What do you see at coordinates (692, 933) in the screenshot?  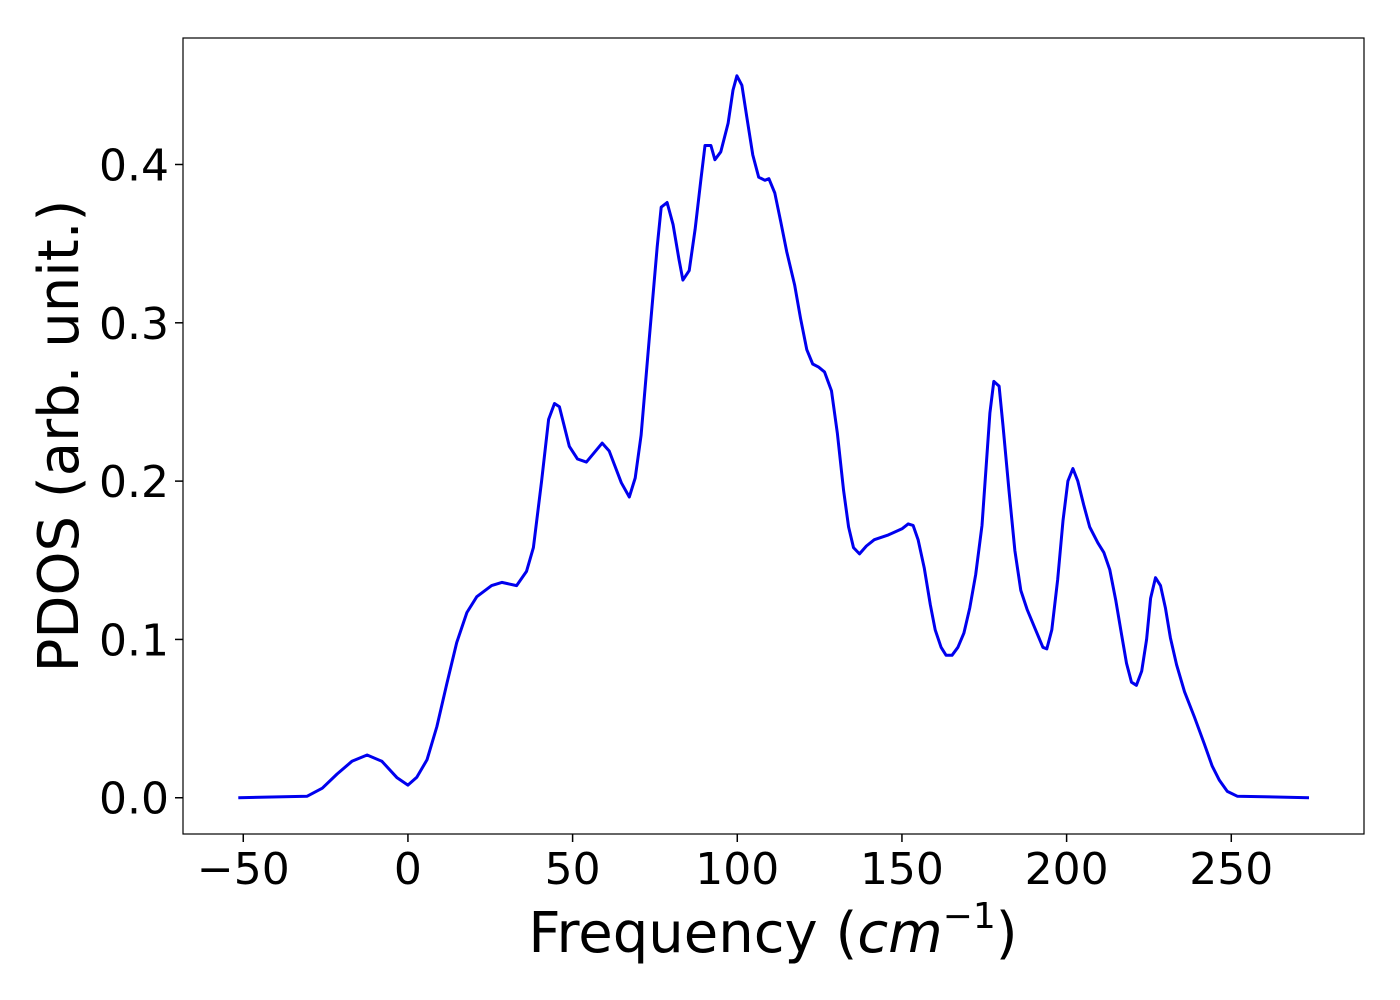 I see `x-label-text: Frequency (` at bounding box center [692, 933].